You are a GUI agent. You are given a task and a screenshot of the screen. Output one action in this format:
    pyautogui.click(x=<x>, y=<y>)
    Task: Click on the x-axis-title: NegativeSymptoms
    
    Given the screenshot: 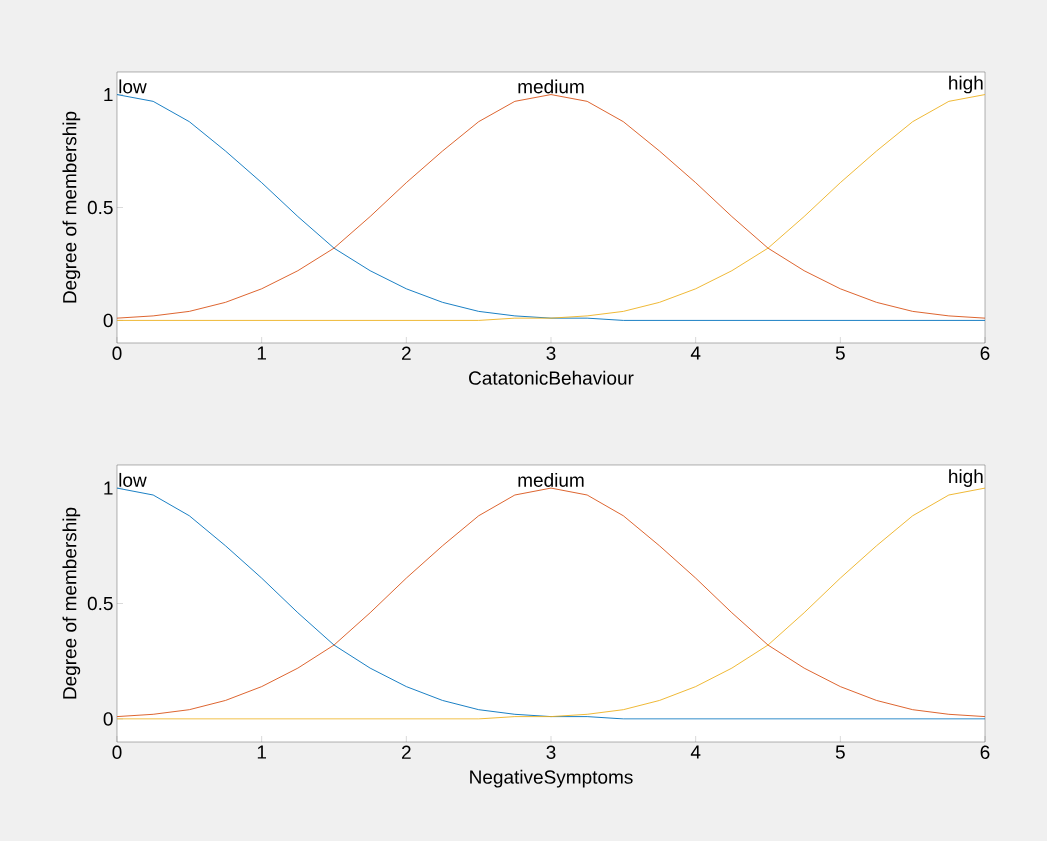 What is the action you would take?
    pyautogui.click(x=551, y=778)
    